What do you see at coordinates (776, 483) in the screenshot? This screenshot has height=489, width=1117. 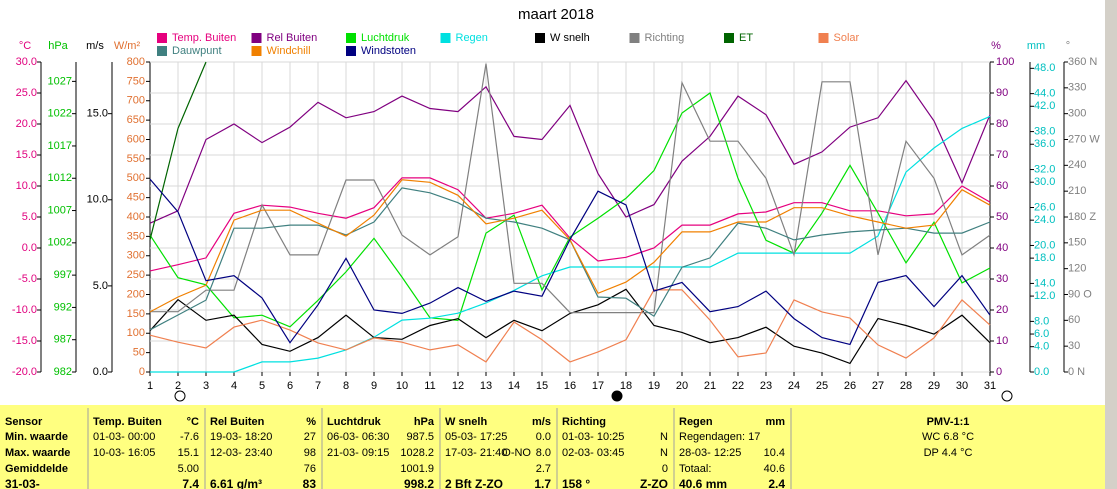 I see `cell-value: 2.4` at bounding box center [776, 483].